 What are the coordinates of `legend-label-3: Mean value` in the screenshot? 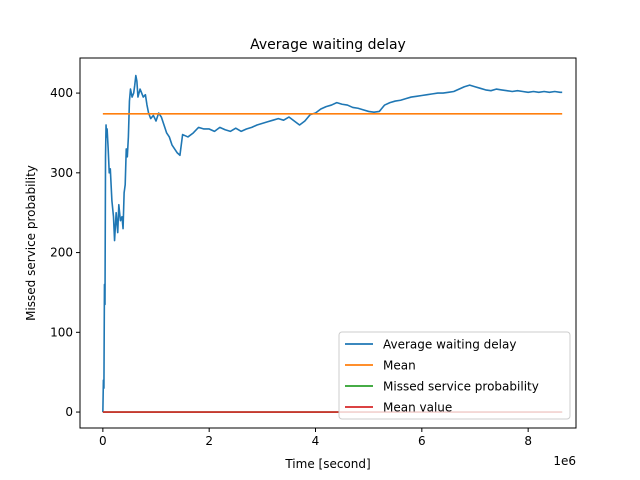 It's located at (417, 408).